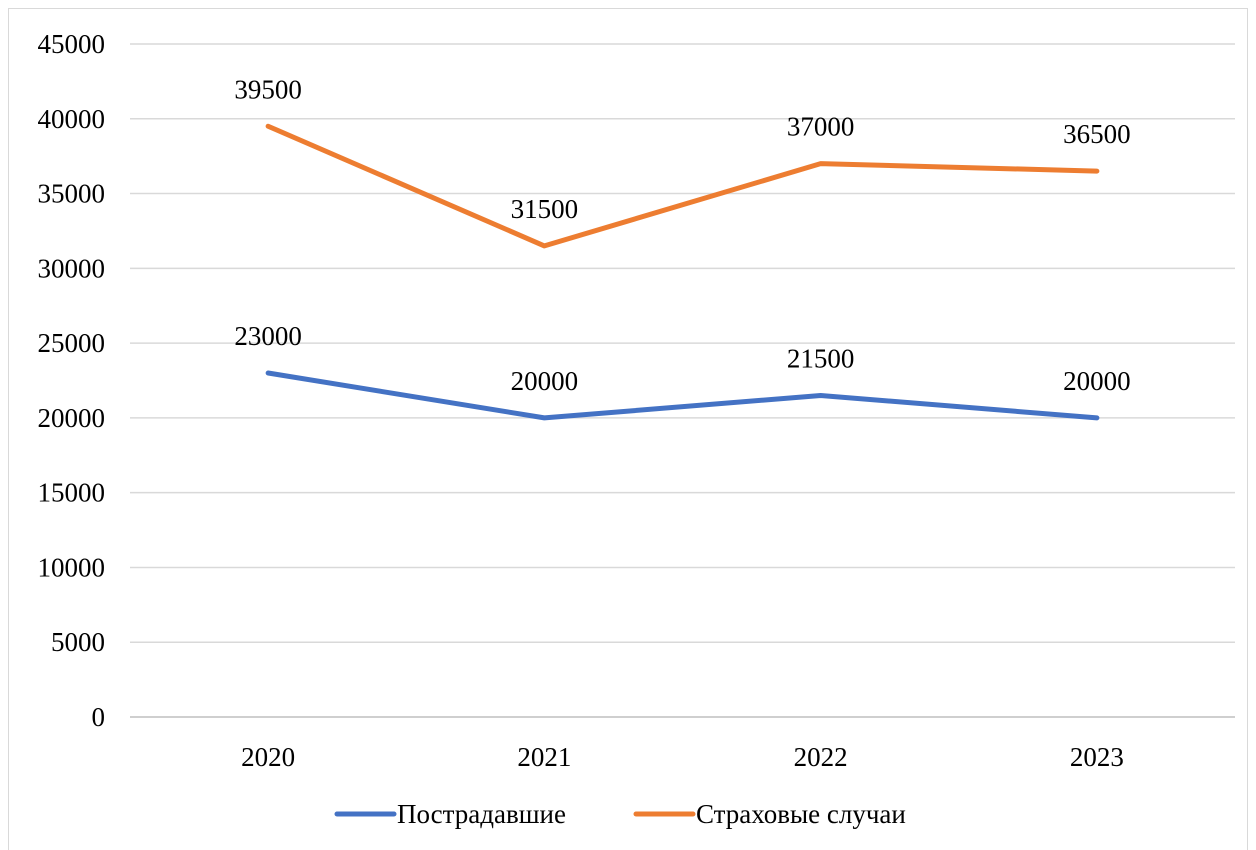 The width and height of the screenshot is (1256, 850). I want to click on y-tick-label: 45000, so click(72, 44).